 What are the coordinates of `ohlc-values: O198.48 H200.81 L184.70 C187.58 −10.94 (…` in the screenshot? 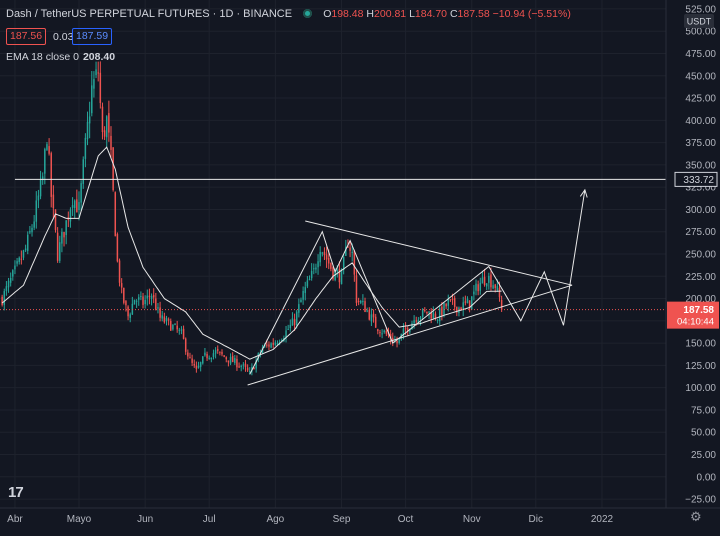 It's located at (447, 14).